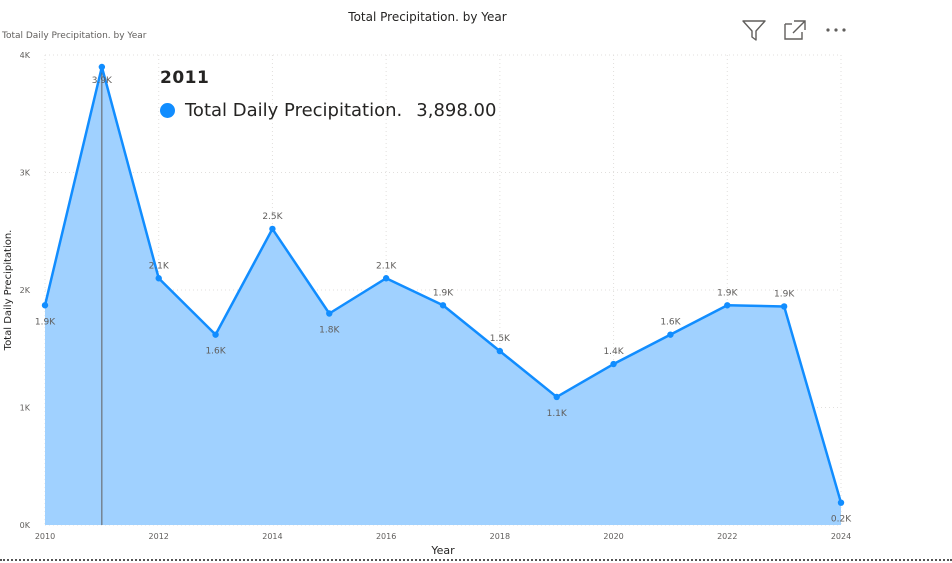 This screenshot has width=952, height=563. What do you see at coordinates (185, 78) in the screenshot?
I see `tooltip-year: 2011` at bounding box center [185, 78].